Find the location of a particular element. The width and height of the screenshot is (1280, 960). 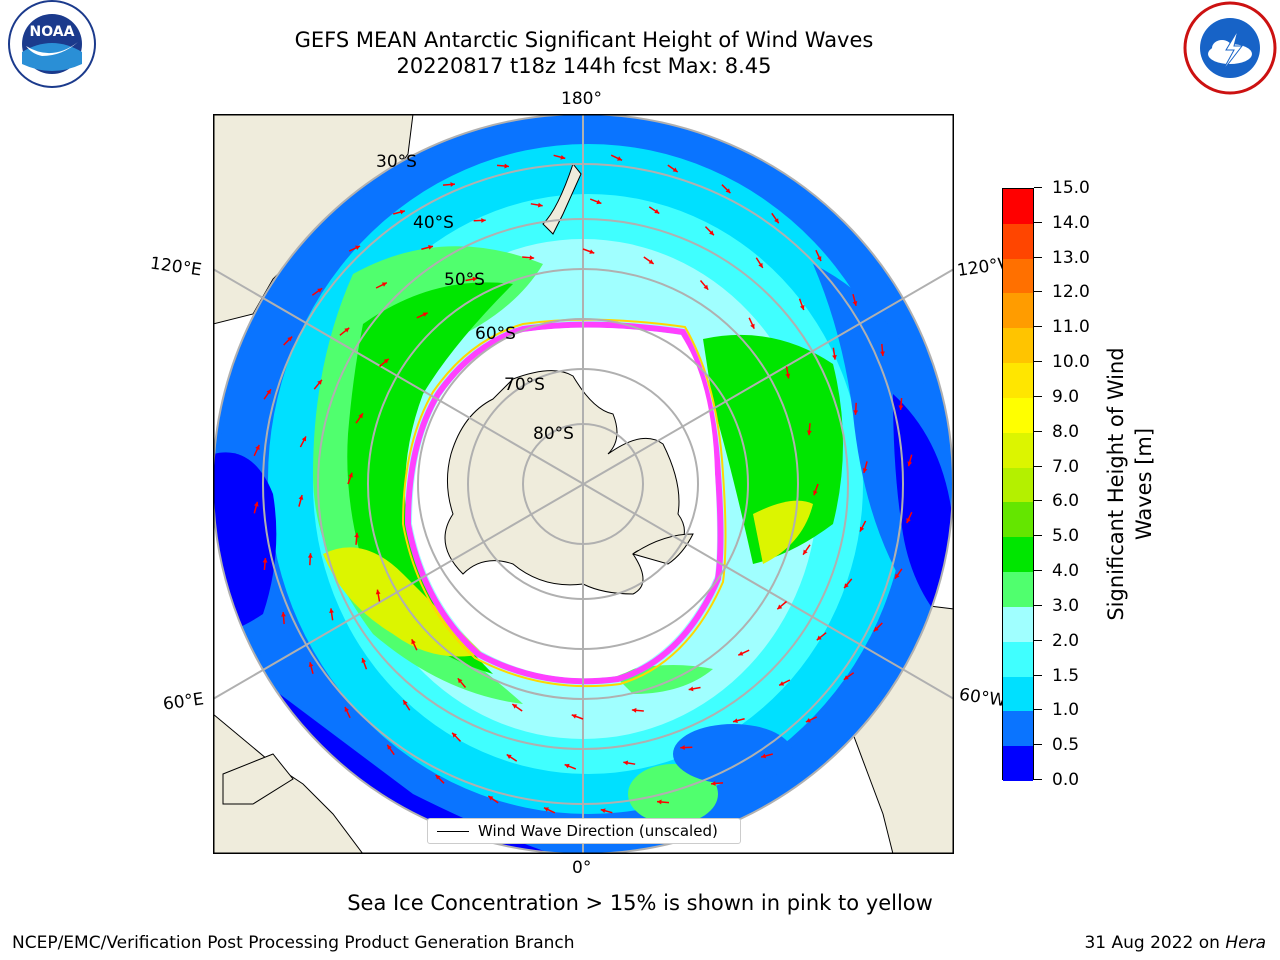

colorbar-tick-label: 15.0 is located at coordinates (1071, 188).